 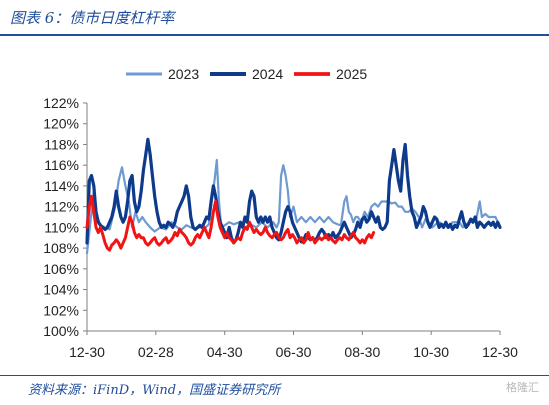 I want to click on footer-divider, so click(x=274, y=375).